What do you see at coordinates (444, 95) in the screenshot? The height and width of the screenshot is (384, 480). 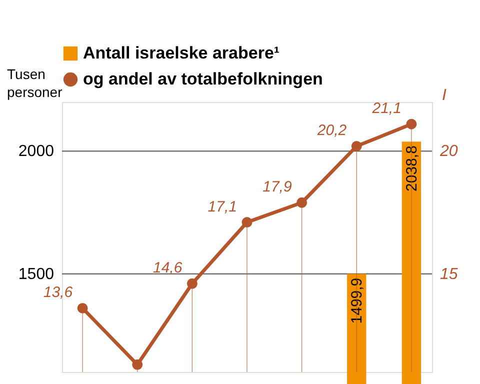 I see `y2-axis-title: I` at bounding box center [444, 95].